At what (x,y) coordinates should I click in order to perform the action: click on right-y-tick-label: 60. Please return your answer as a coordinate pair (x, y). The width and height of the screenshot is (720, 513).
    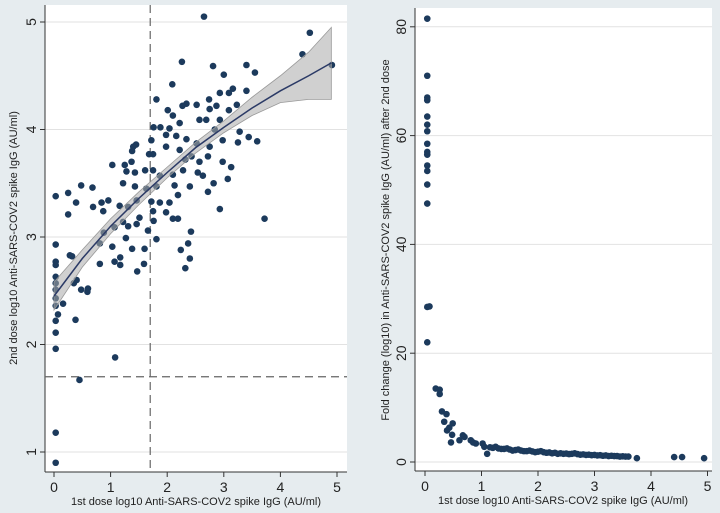
    Looking at the image, I should click on (401, 136).